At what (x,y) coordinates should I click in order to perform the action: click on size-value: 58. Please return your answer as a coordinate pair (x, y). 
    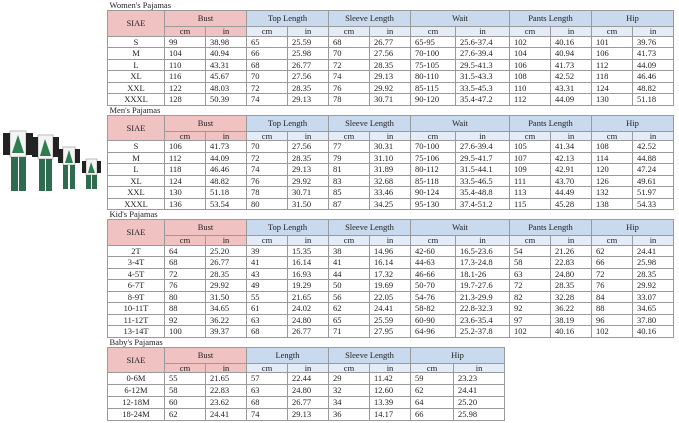
    Looking at the image, I should click on (530, 262).